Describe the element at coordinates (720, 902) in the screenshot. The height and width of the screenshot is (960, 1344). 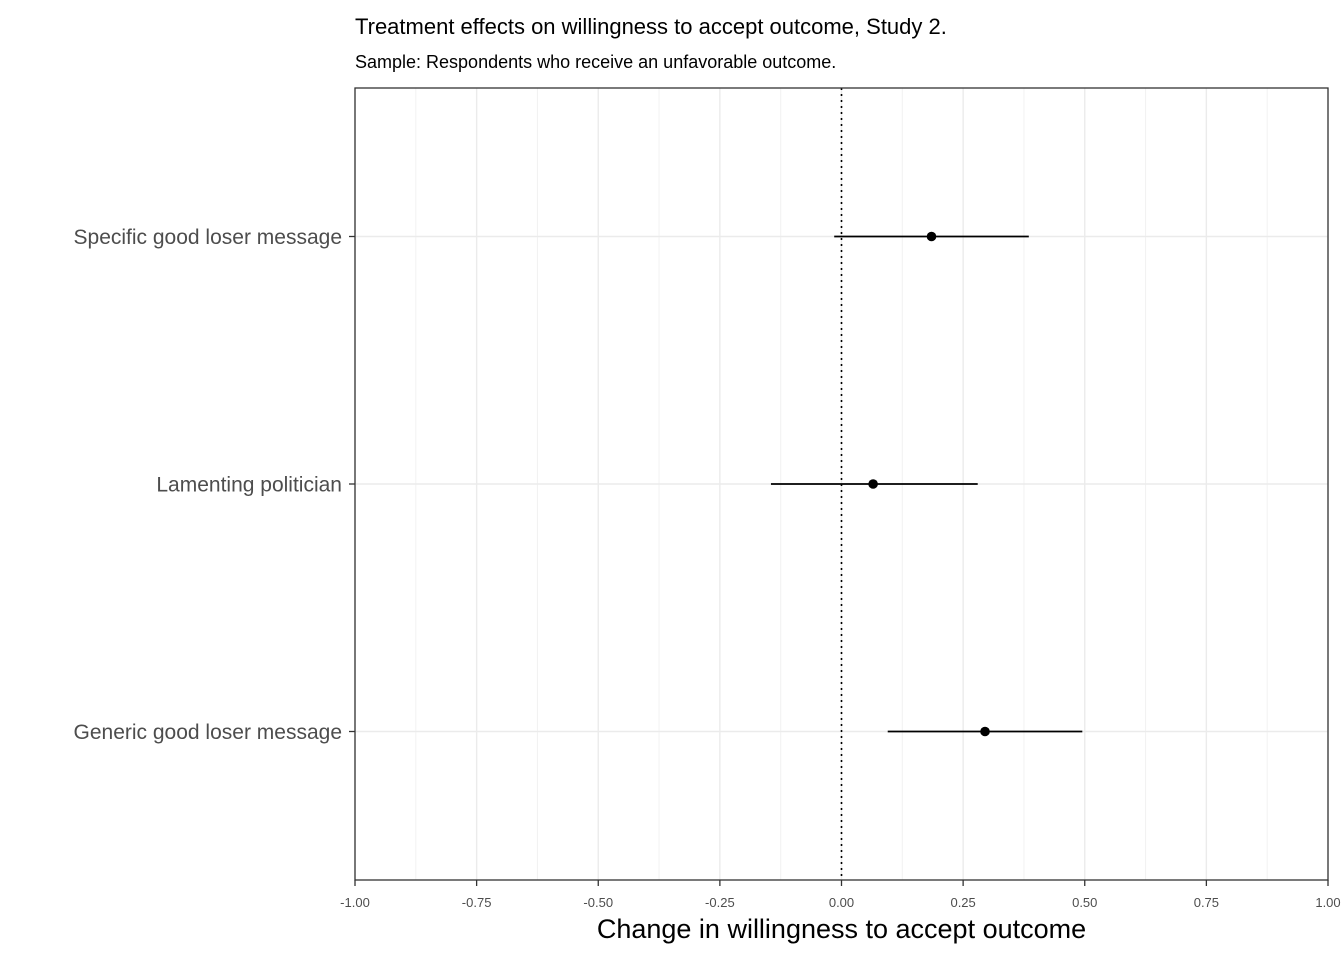
I see `x-tick-label: -0.25` at that location.